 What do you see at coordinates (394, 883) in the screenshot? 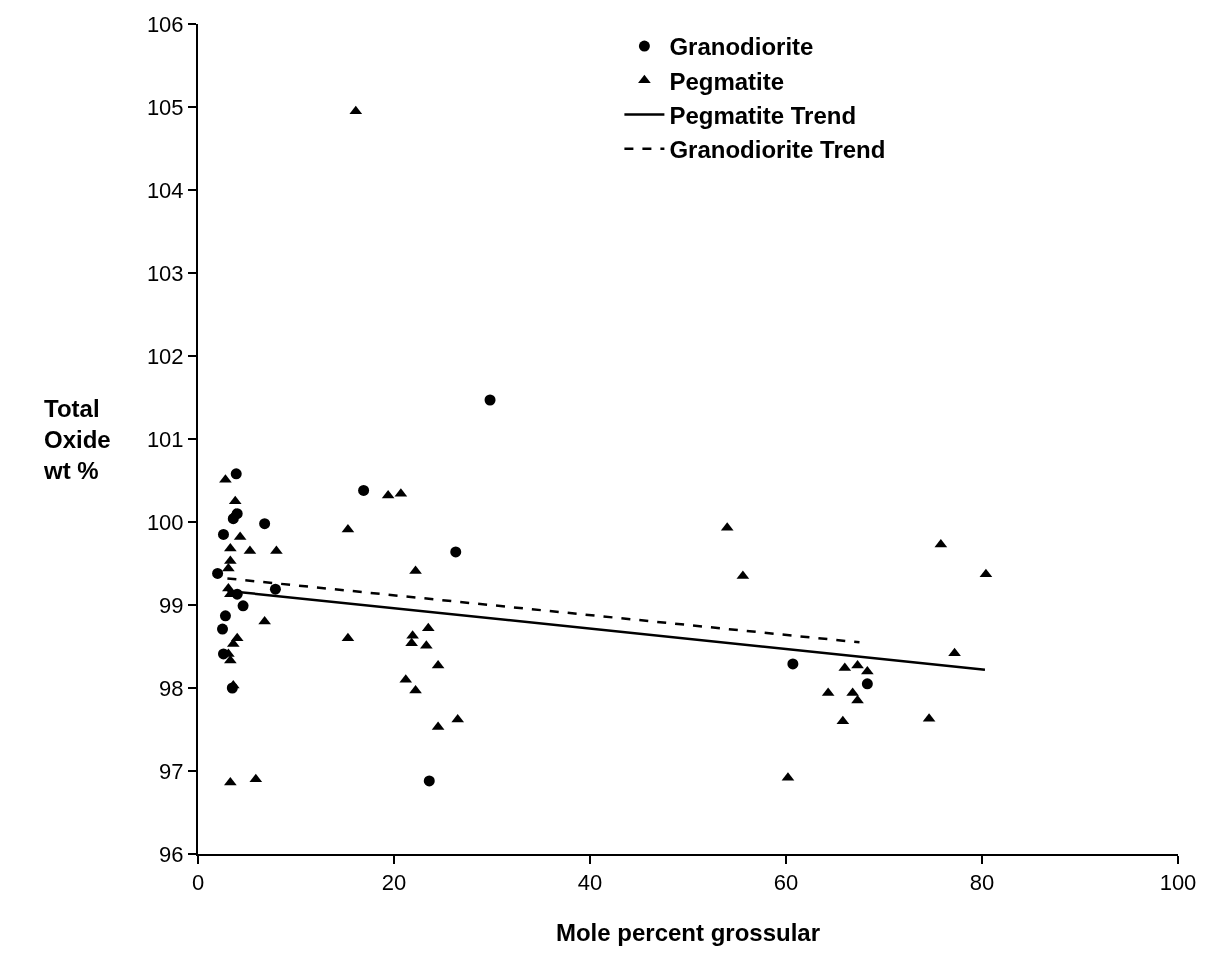
I see `x-tick-label: 20` at bounding box center [394, 883].